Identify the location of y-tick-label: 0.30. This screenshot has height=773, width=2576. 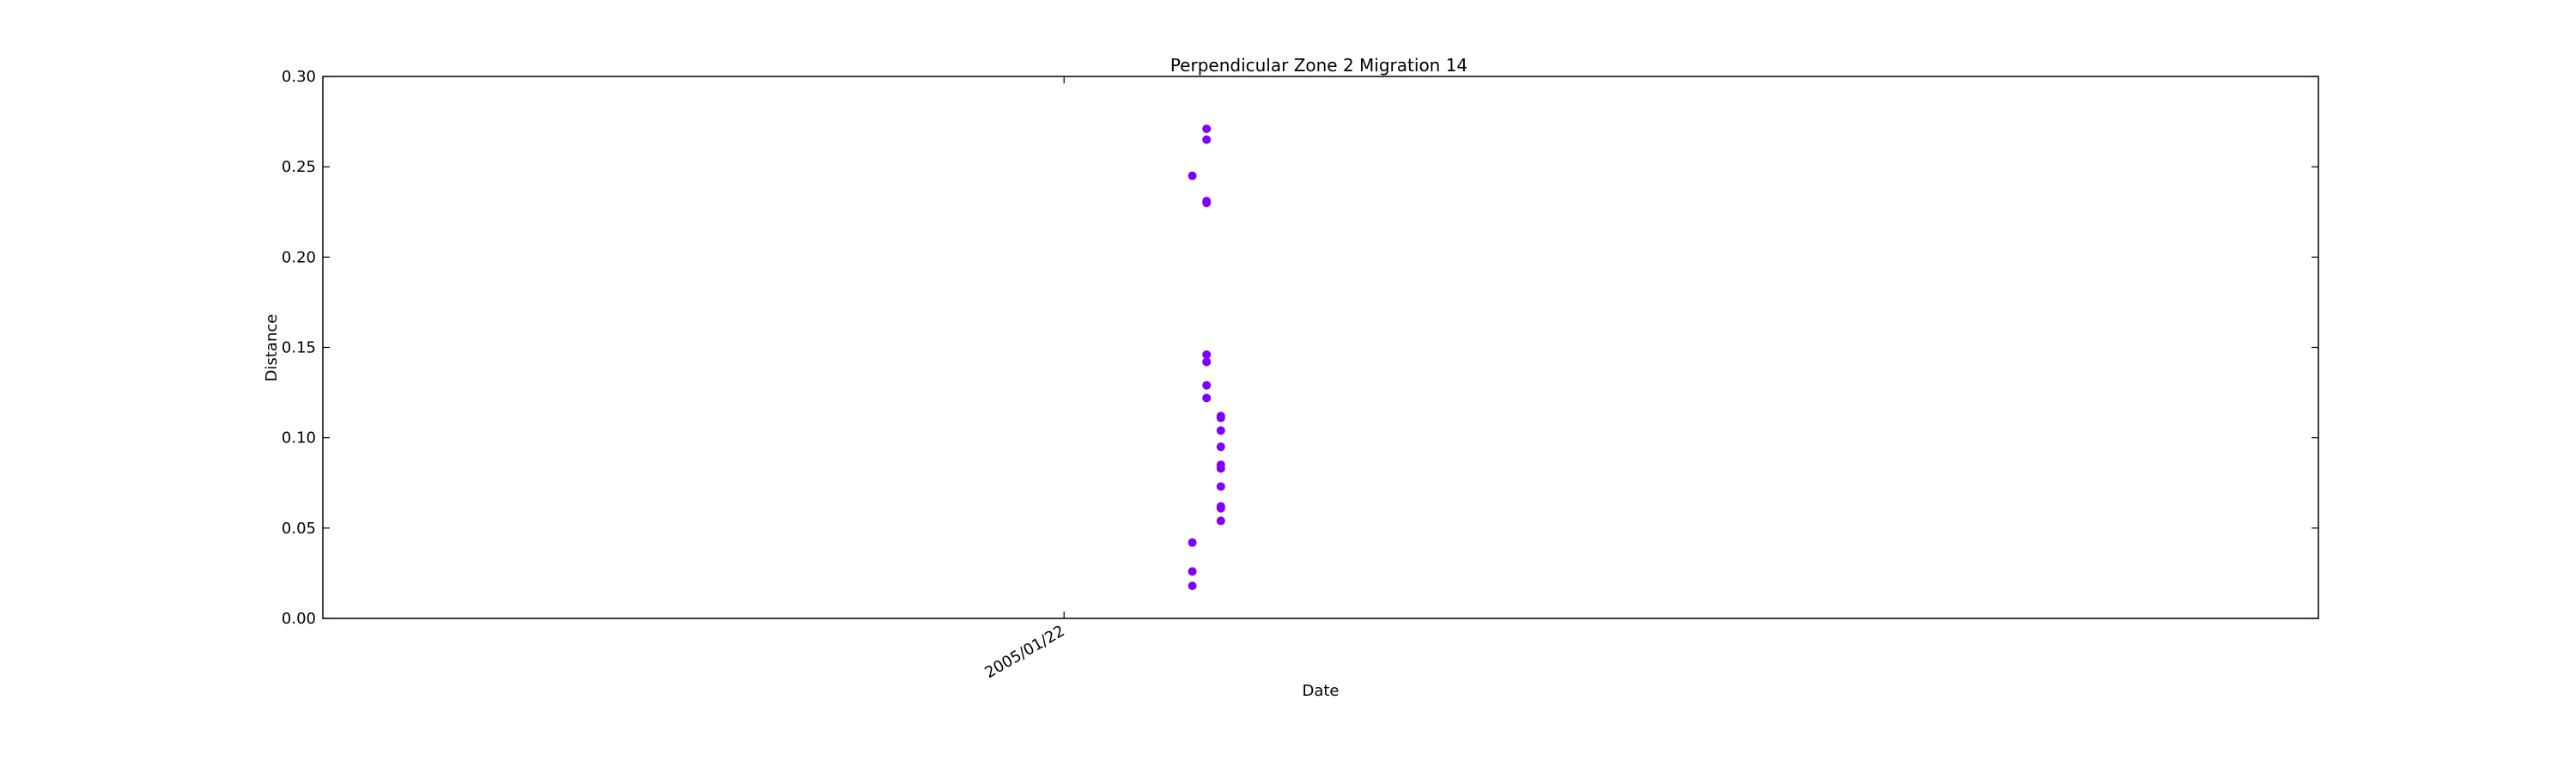
(299, 77).